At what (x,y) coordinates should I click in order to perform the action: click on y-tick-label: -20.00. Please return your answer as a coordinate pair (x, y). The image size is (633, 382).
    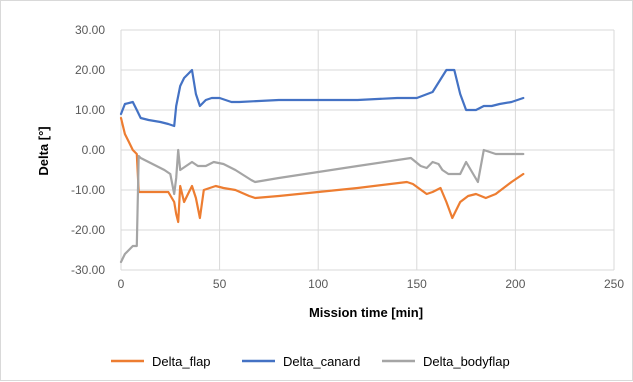
    Looking at the image, I should click on (88, 230).